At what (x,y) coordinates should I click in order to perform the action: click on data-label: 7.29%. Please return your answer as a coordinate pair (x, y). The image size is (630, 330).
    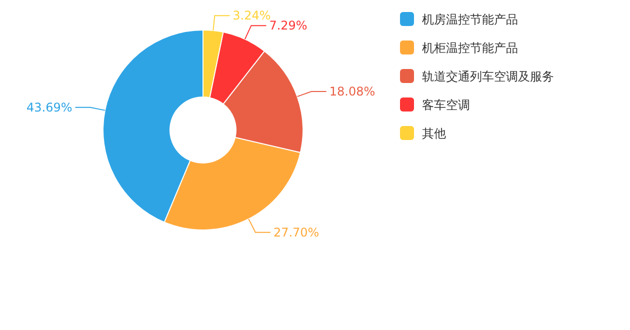
    Looking at the image, I should click on (288, 25).